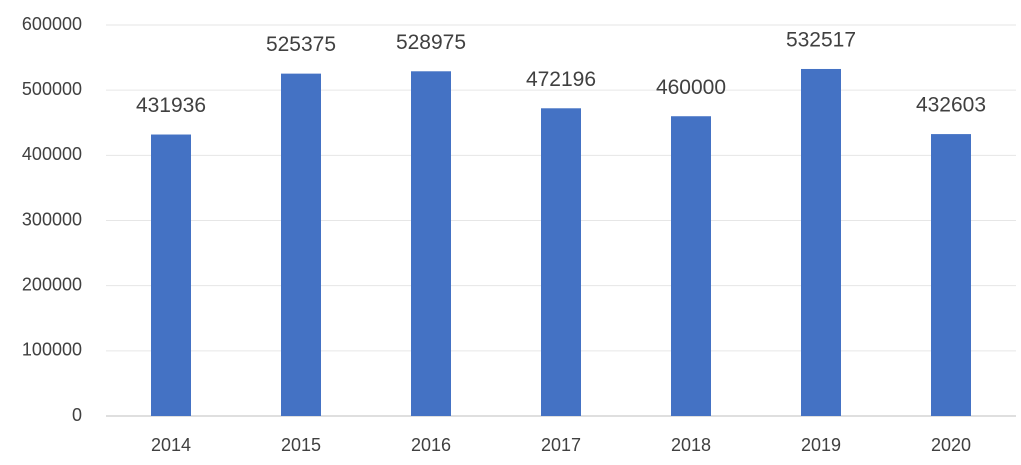 This screenshot has height=465, width=1021. Describe the element at coordinates (52, 154) in the screenshot. I see `y-tick-label: 400000` at that location.